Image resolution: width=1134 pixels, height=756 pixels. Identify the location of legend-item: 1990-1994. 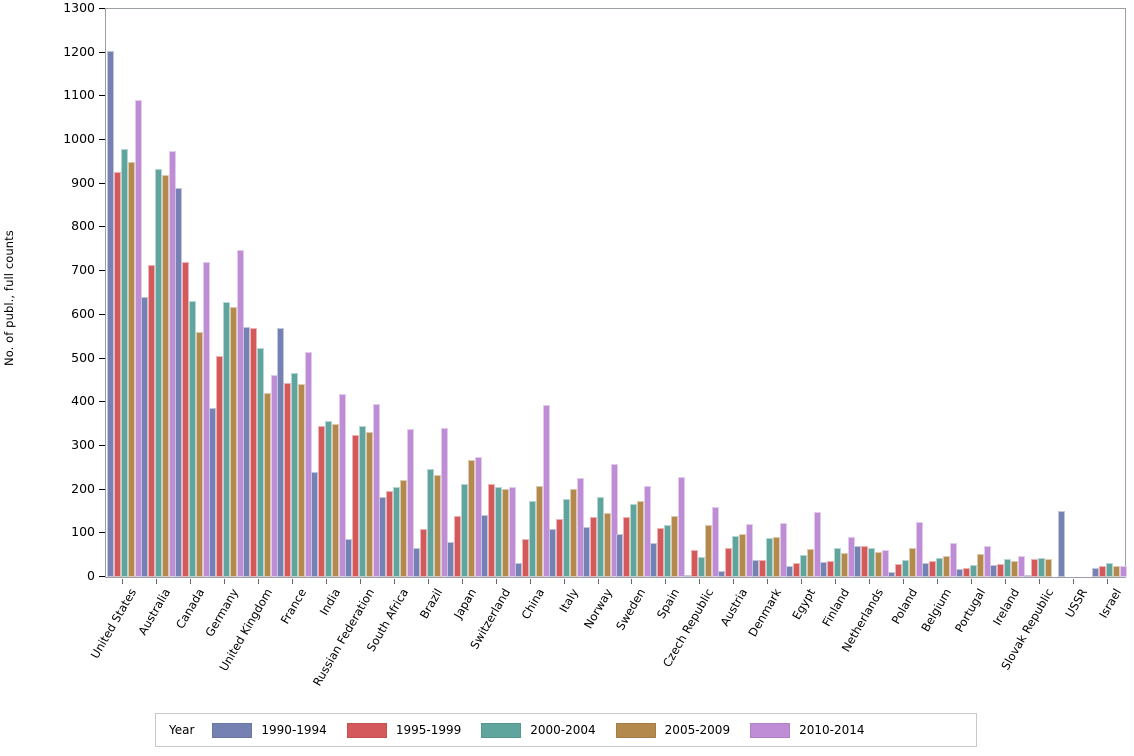
(269, 730).